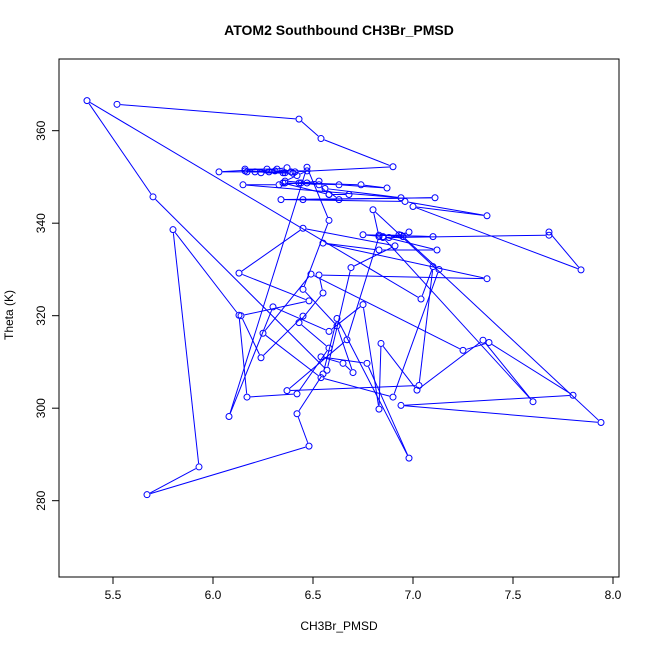 This screenshot has height=650, width=650. Describe the element at coordinates (513, 595) in the screenshot. I see `x-tick-label: 7.5` at that location.